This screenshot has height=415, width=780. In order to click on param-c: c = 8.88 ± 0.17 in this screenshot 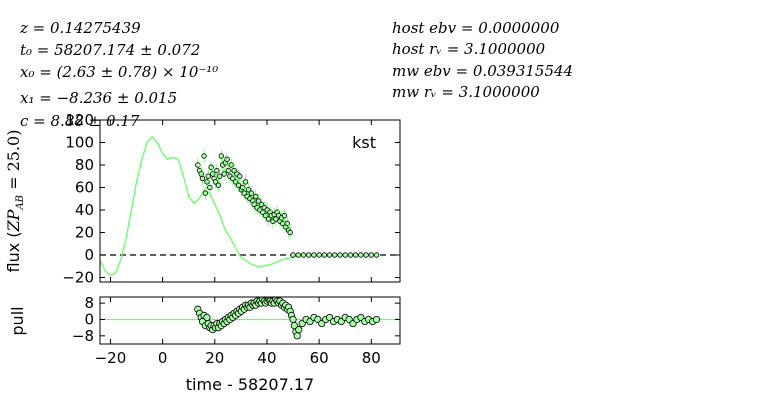, I will do `click(80, 121)`.